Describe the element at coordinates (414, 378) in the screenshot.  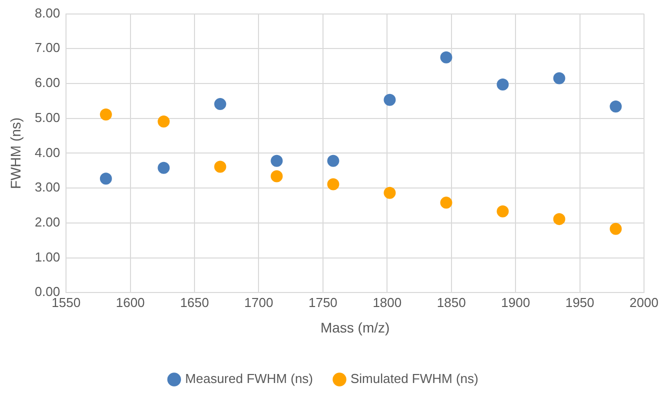
I see `legend-label: Simulated FWHM (ns)` at that location.